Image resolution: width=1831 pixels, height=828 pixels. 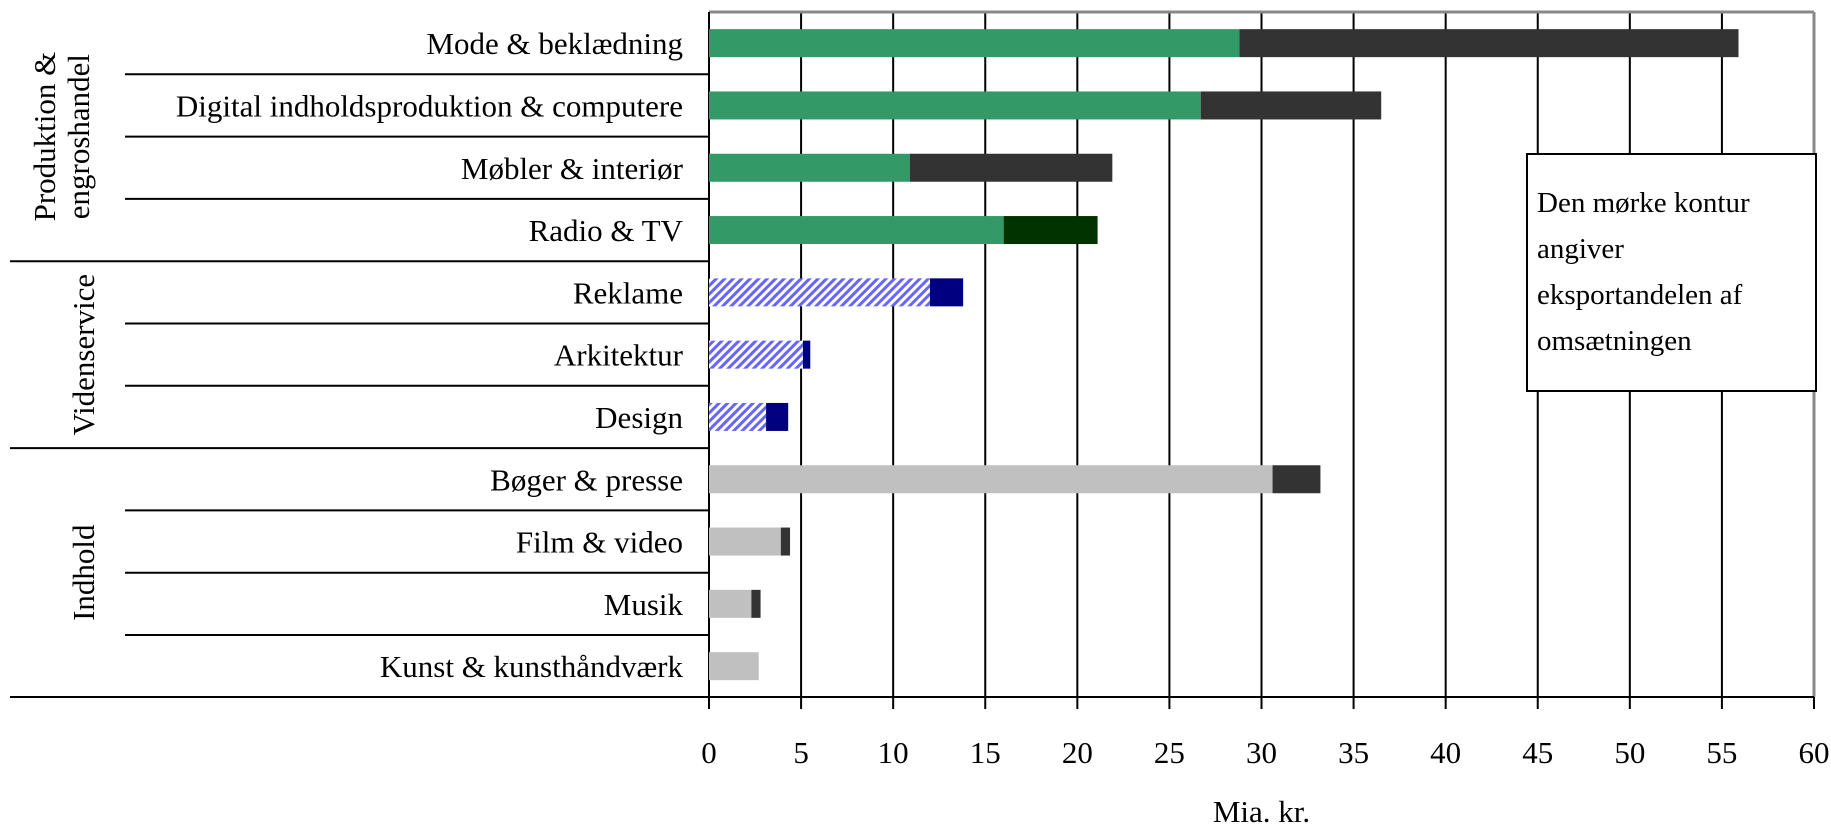 I want to click on x-tick-label-55: 55, so click(x=1721, y=752).